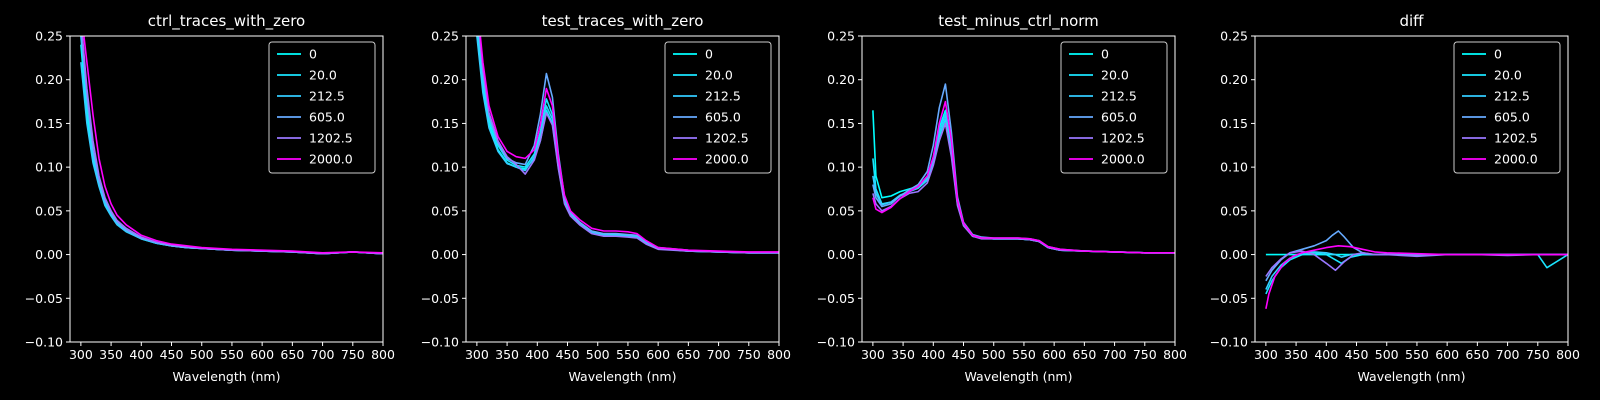  What do you see at coordinates (1018, 21) in the screenshot?
I see `chart-title: test_minus_ctrl_norm` at bounding box center [1018, 21].